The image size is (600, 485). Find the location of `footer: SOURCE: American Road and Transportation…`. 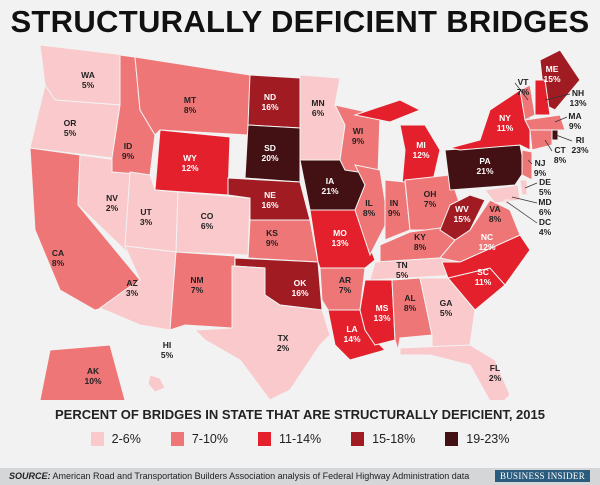

footer: SOURCE: American Road and Transportation… is located at coordinates (300, 476).